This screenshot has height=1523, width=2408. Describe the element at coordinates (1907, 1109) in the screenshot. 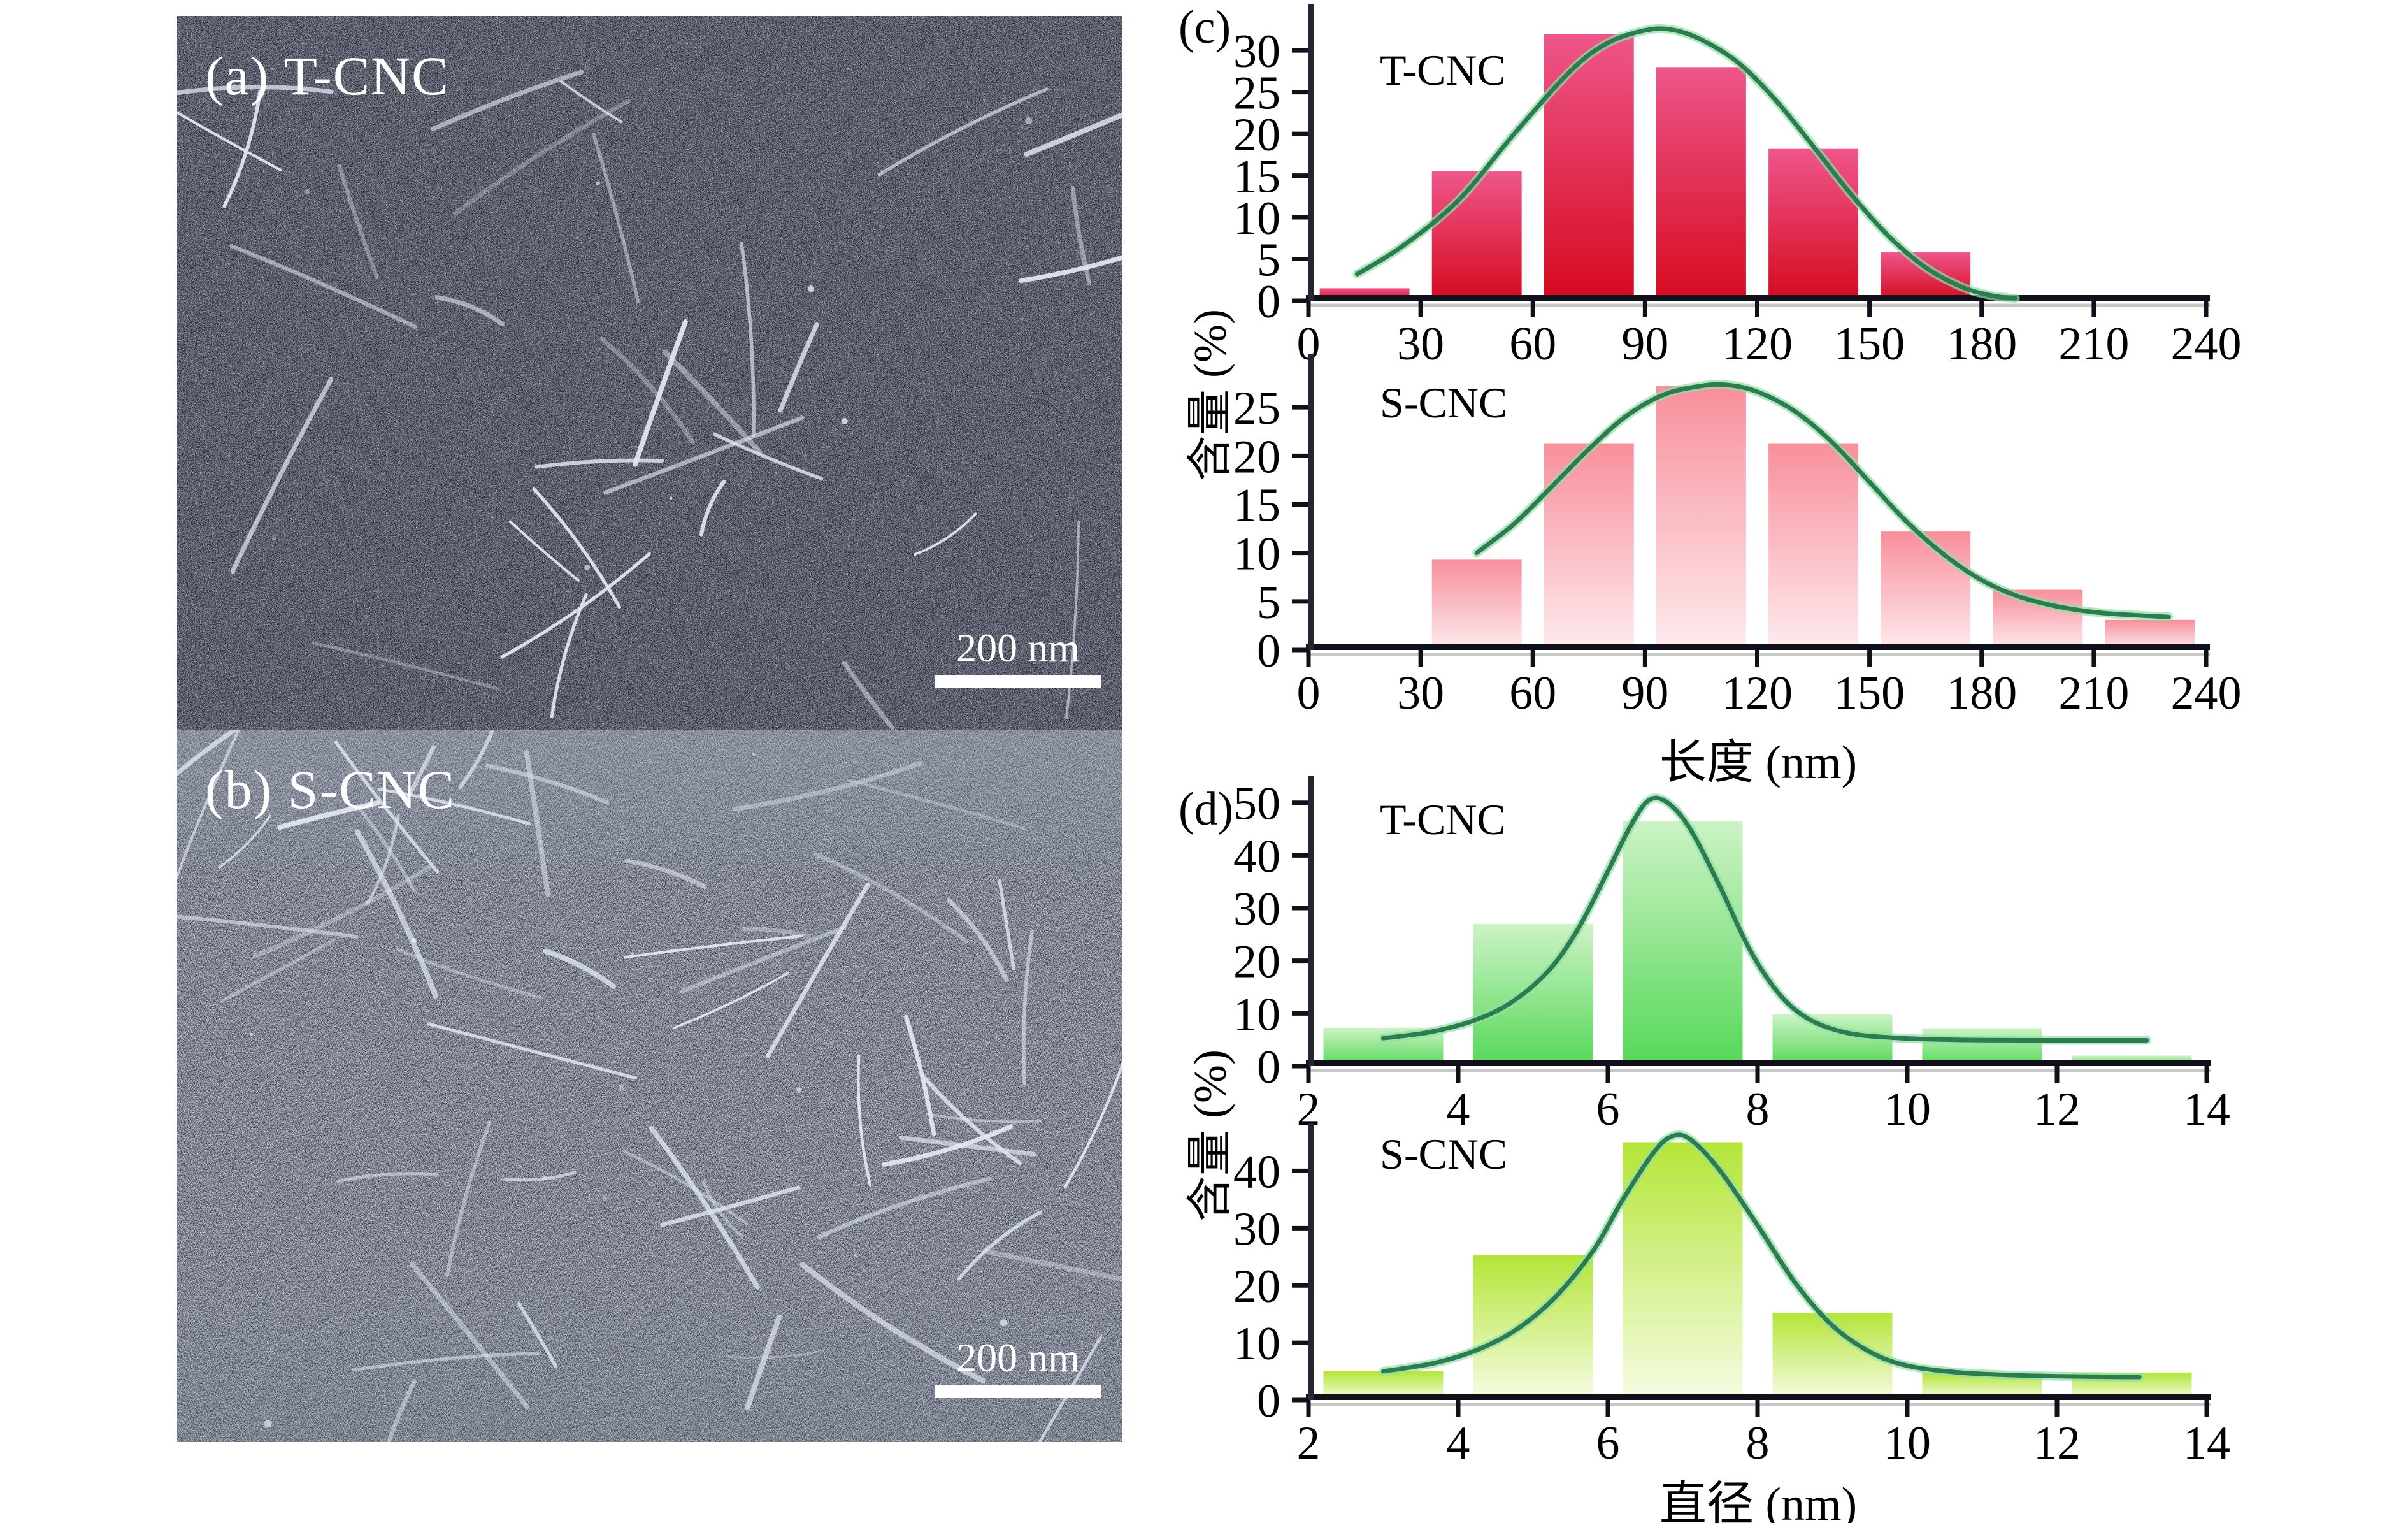

I see `x-tick-label: 10` at that location.